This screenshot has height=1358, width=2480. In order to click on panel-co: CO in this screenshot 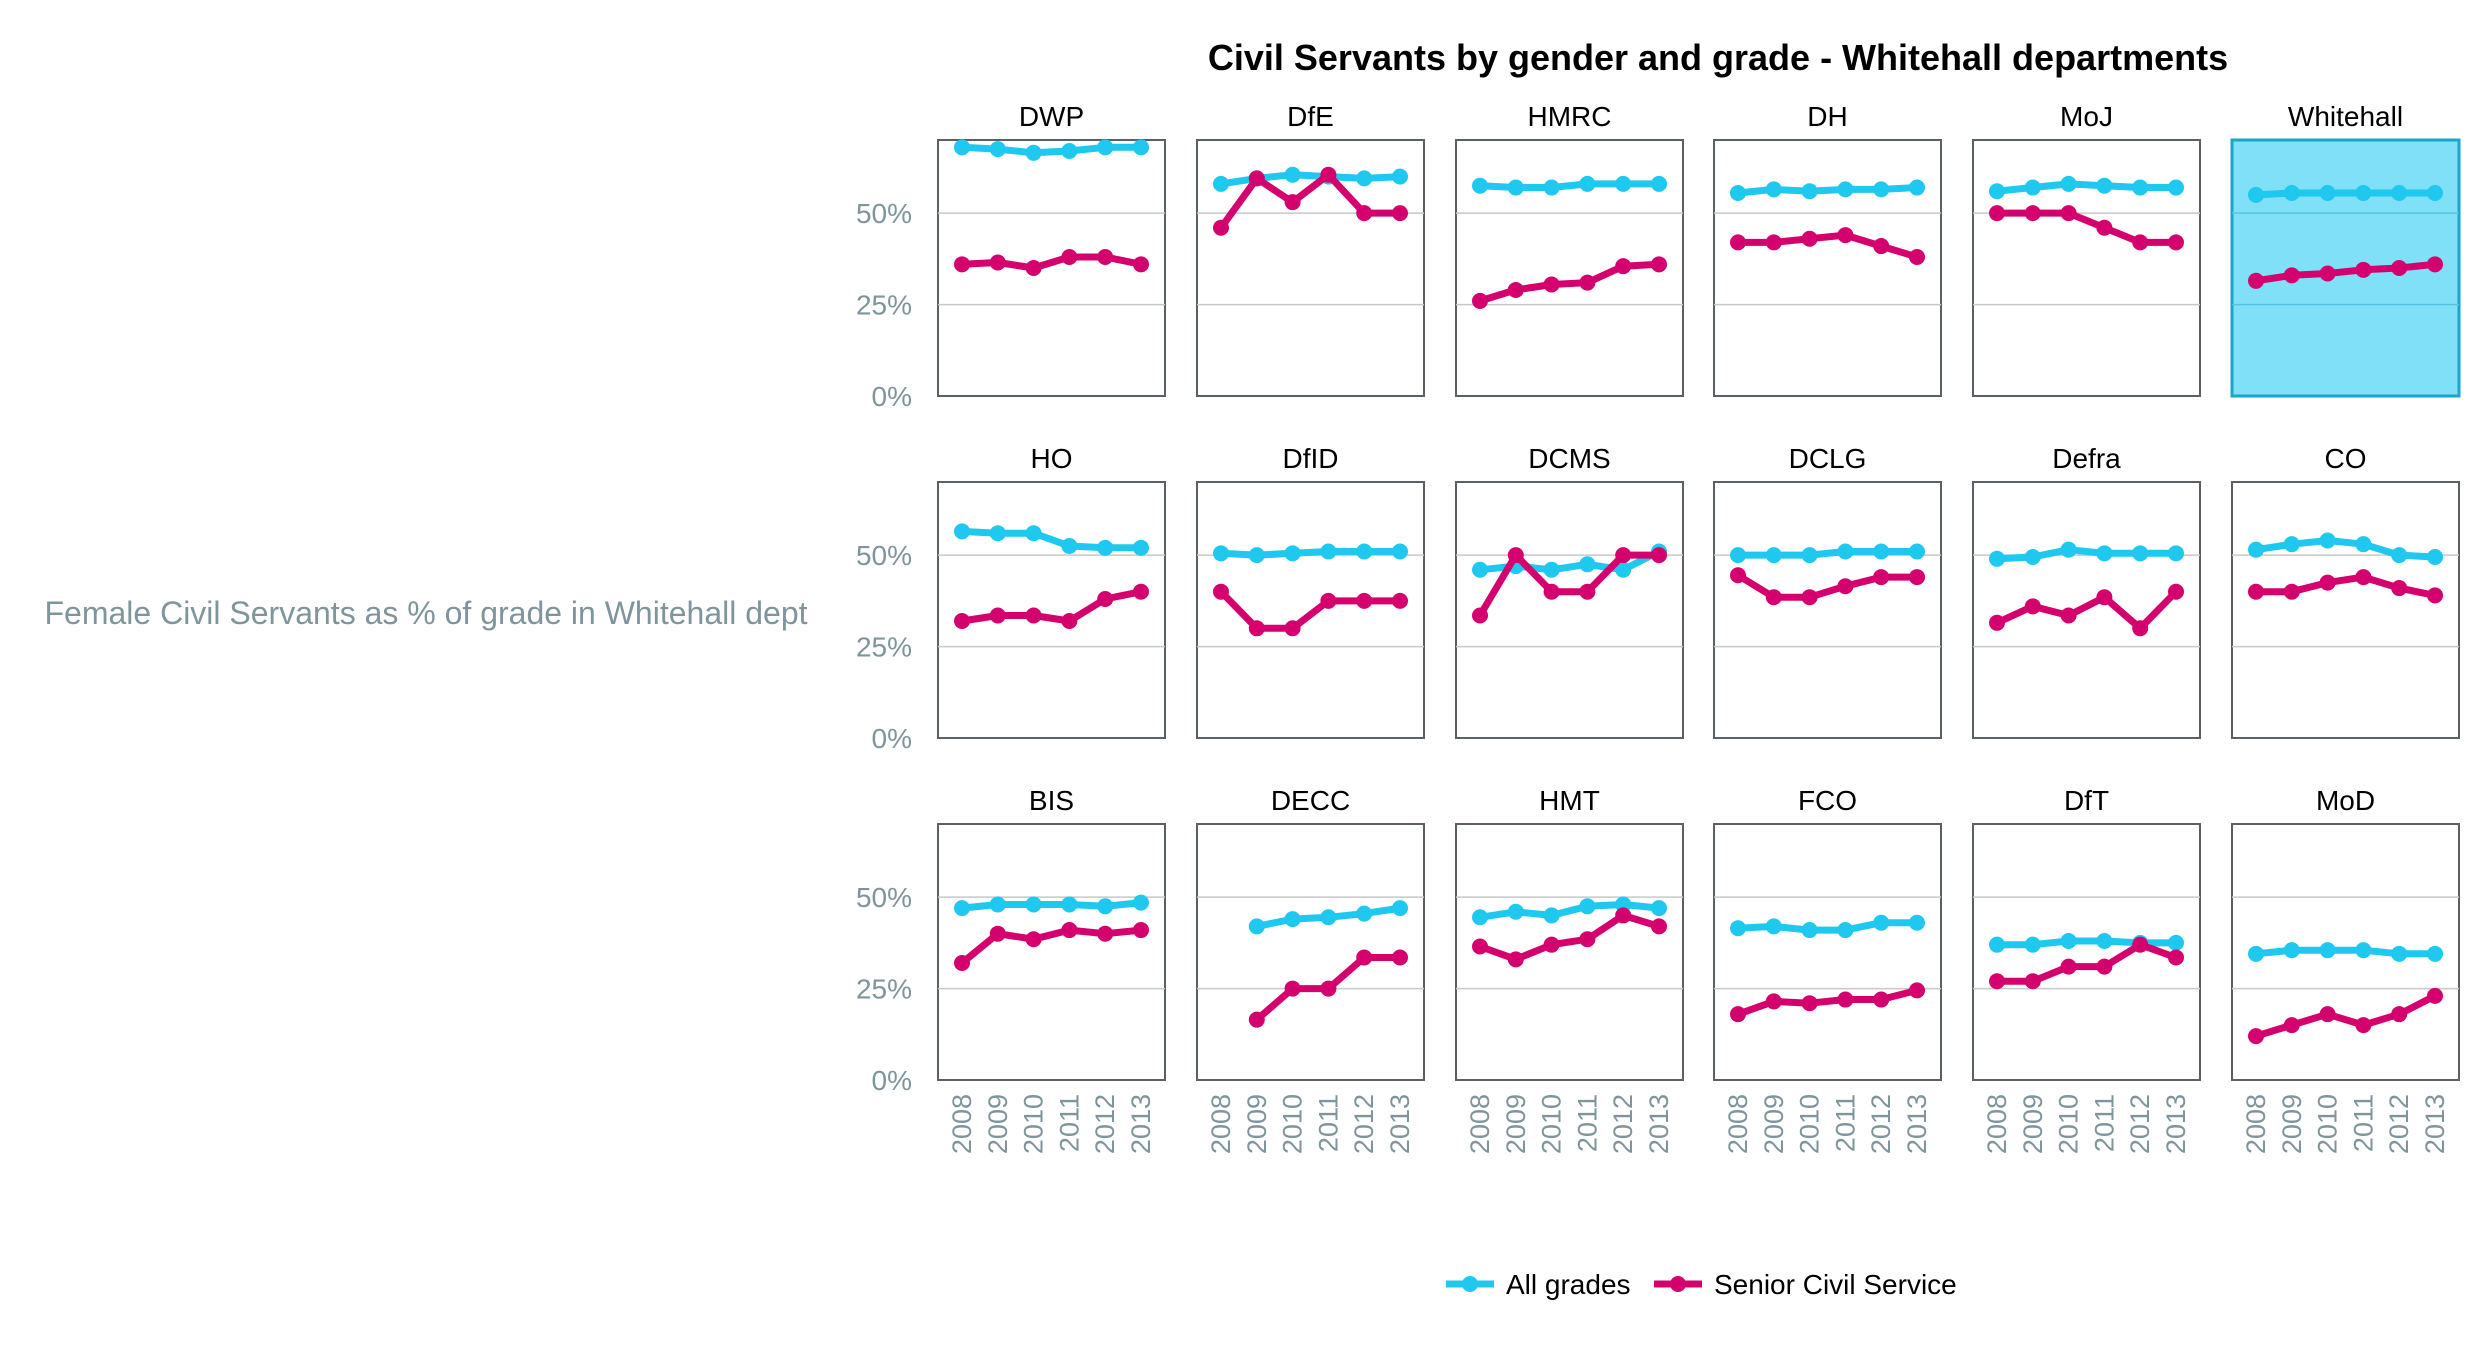, I will do `click(2345, 591)`.